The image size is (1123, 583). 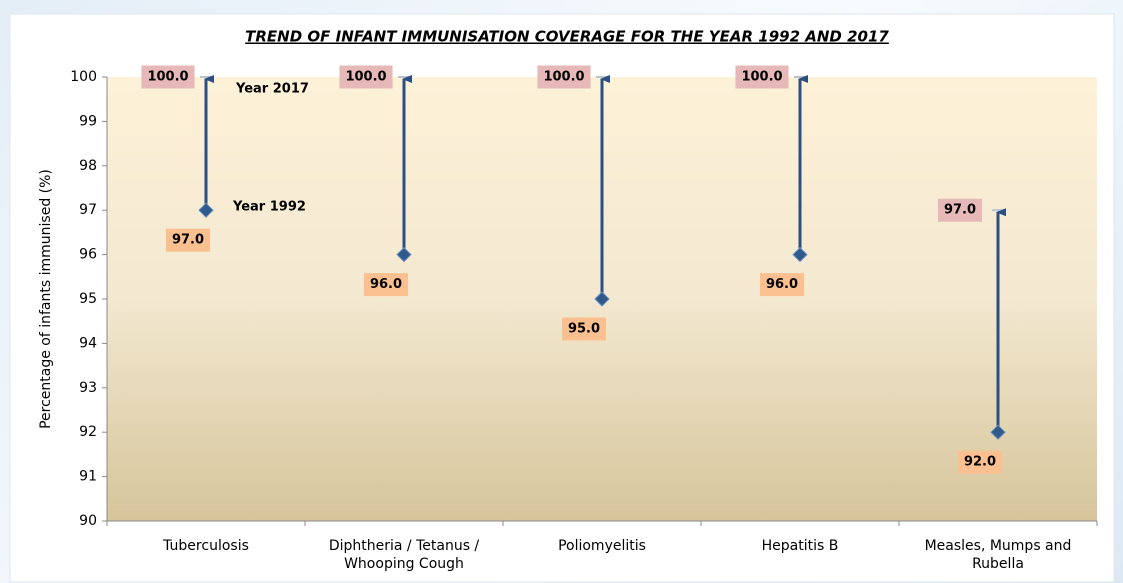 I want to click on label-1992: 92.0, so click(x=980, y=462).